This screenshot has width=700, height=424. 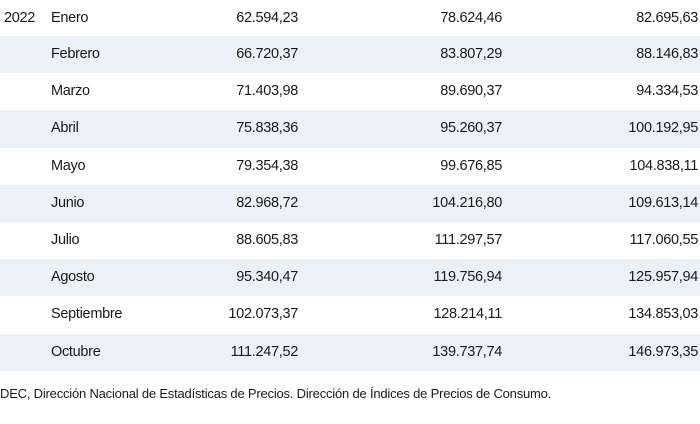 What do you see at coordinates (663, 277) in the screenshot?
I see `value-col-3: 125.957,94` at bounding box center [663, 277].